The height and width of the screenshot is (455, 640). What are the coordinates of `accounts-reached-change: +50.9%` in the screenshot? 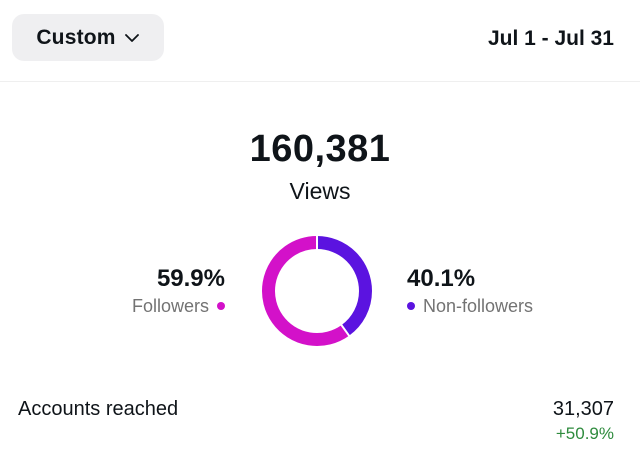 It's located at (584, 433).